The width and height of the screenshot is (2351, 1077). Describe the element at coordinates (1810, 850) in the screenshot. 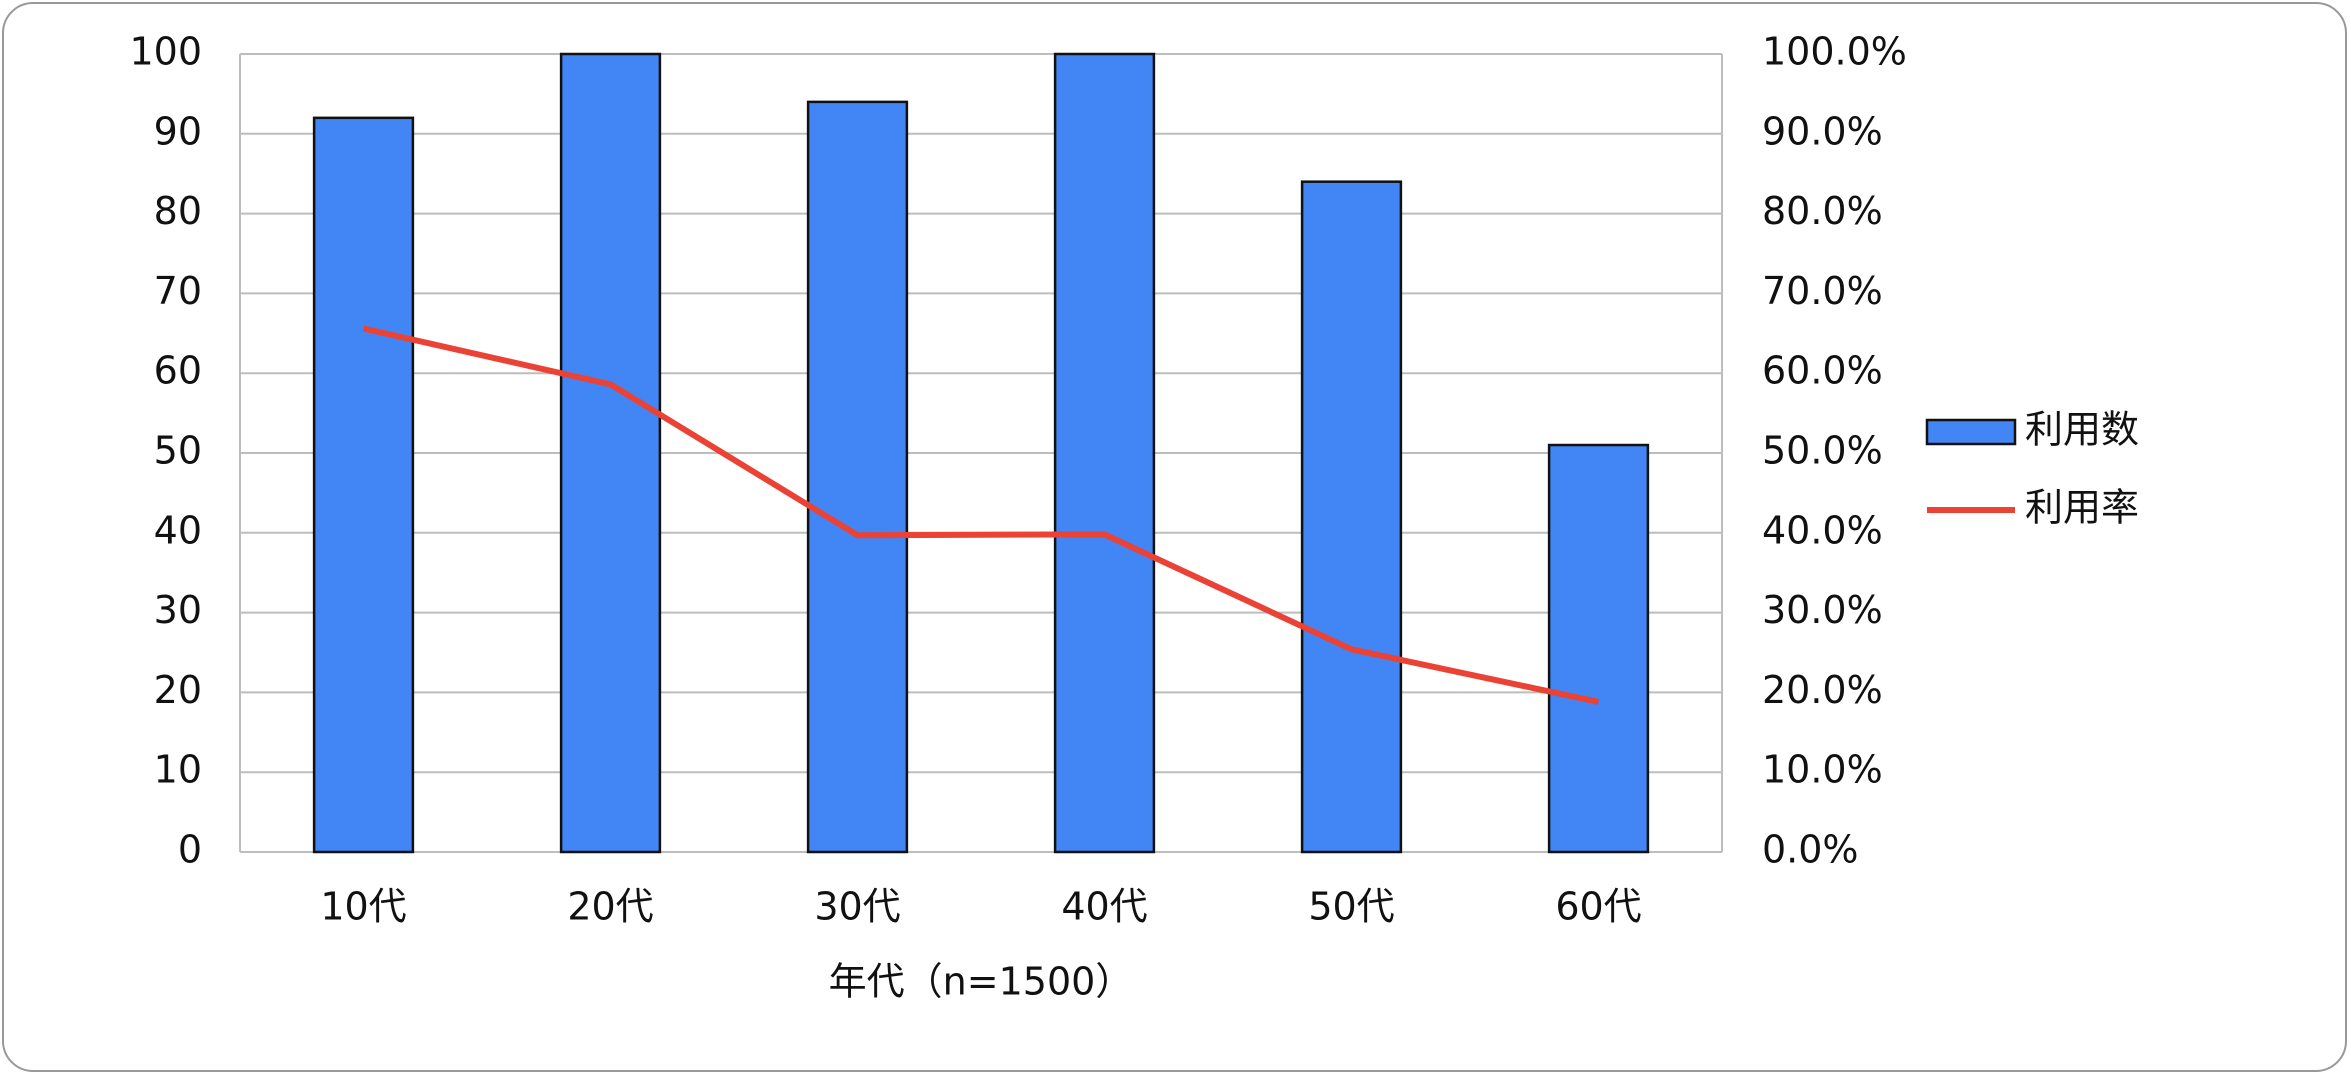

I see `y2-tick-label: 0.0%` at that location.